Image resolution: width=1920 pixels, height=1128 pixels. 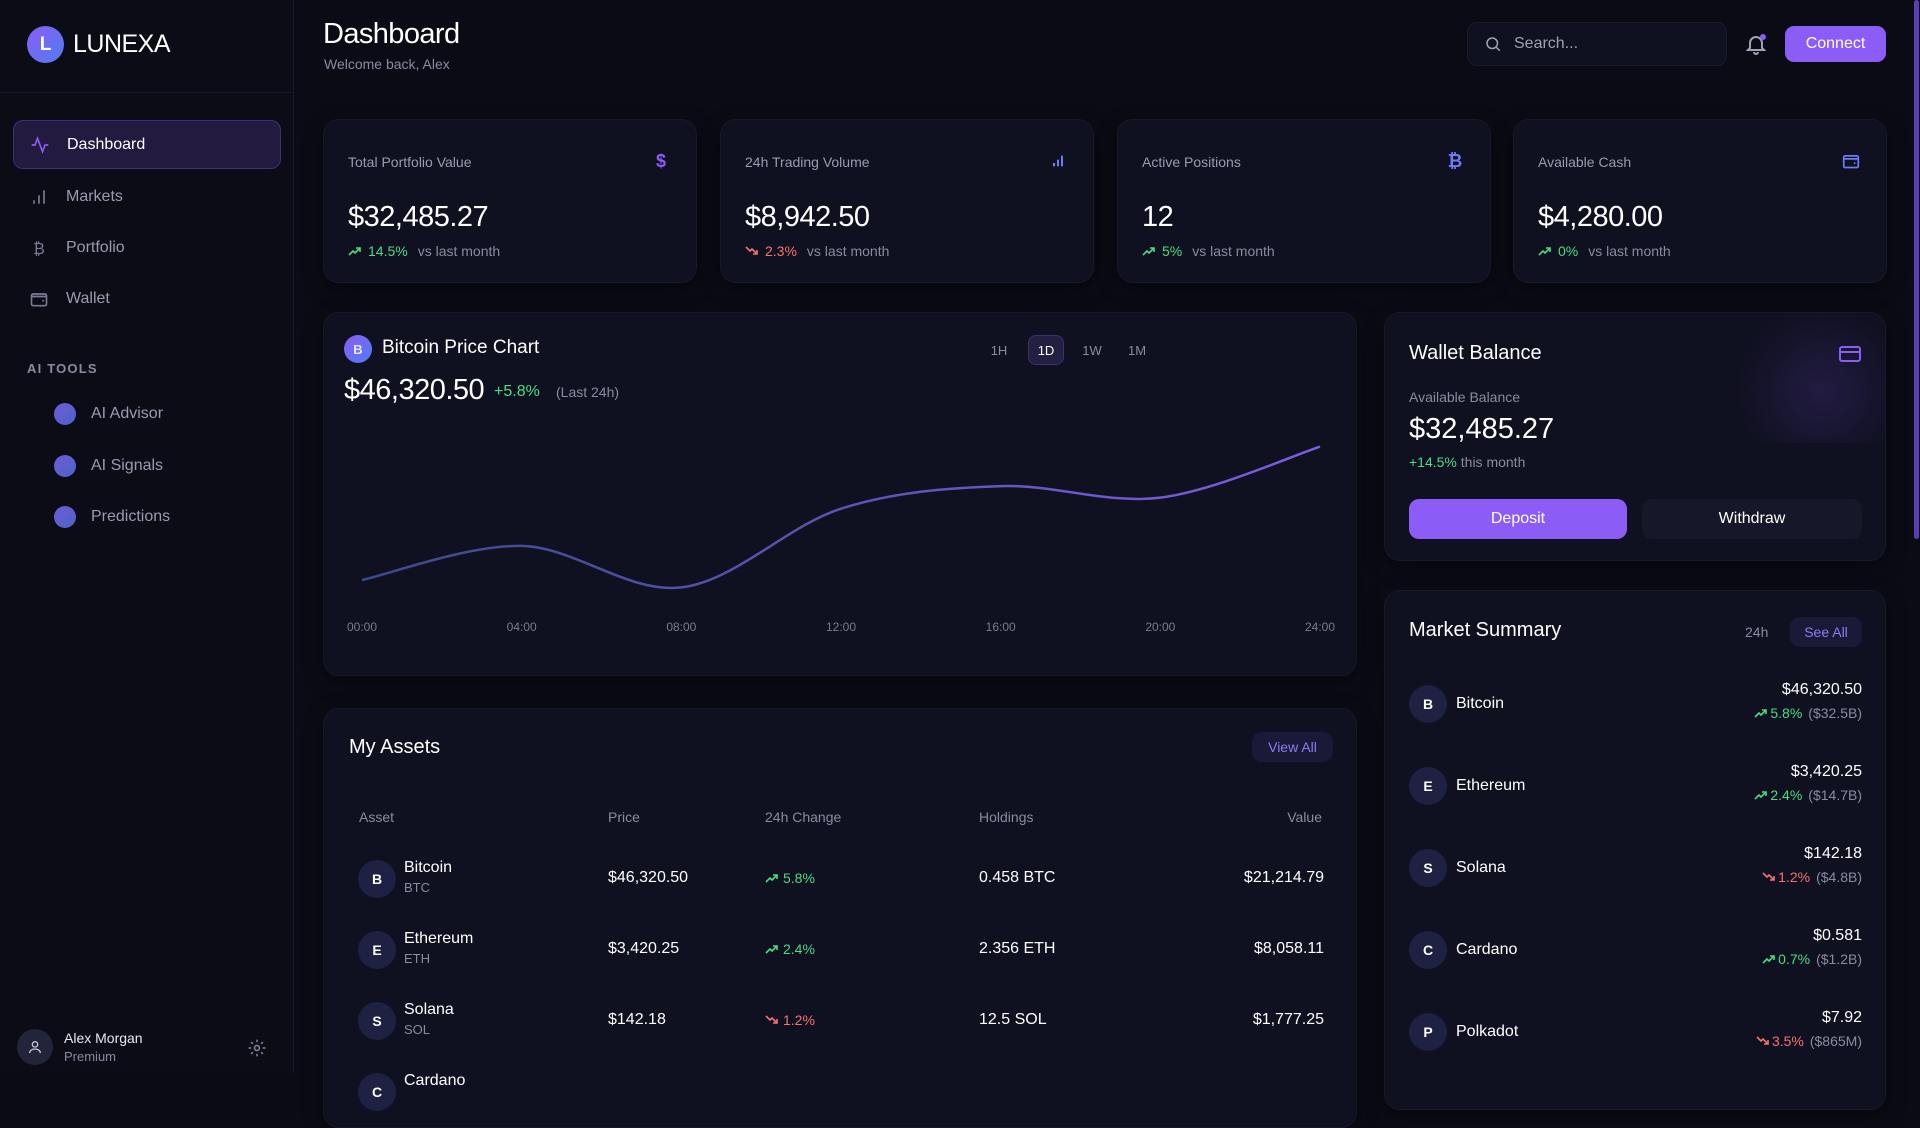 What do you see at coordinates (1475, 353) in the screenshot?
I see `wallet-title: Wallet Balance` at bounding box center [1475, 353].